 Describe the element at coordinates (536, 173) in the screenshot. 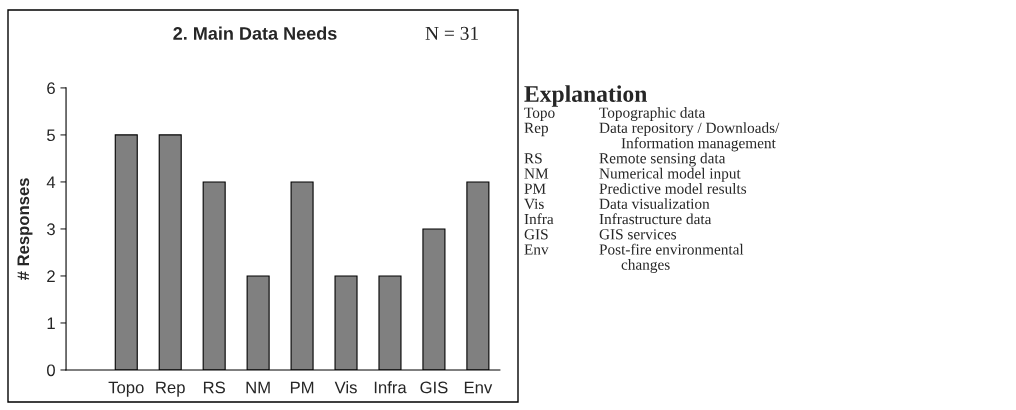

I see `text: NM` at that location.